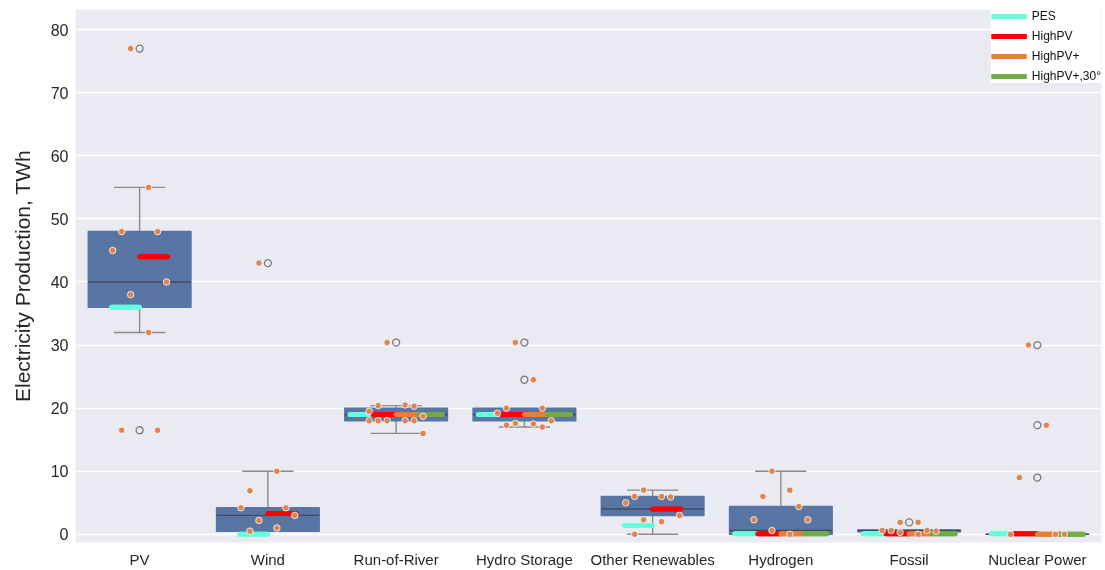 This screenshot has height=570, width=1105. Describe the element at coordinates (59, 282) in the screenshot. I see `y-tick-label: 40` at that location.